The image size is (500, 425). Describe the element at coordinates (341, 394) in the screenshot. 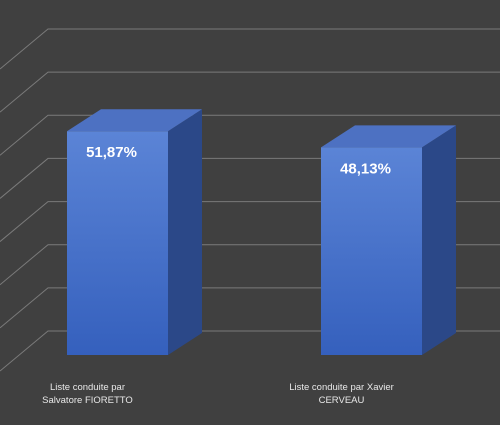

I see `x-tick-label: Liste conduite par Xavier CERVEAU` at that location.